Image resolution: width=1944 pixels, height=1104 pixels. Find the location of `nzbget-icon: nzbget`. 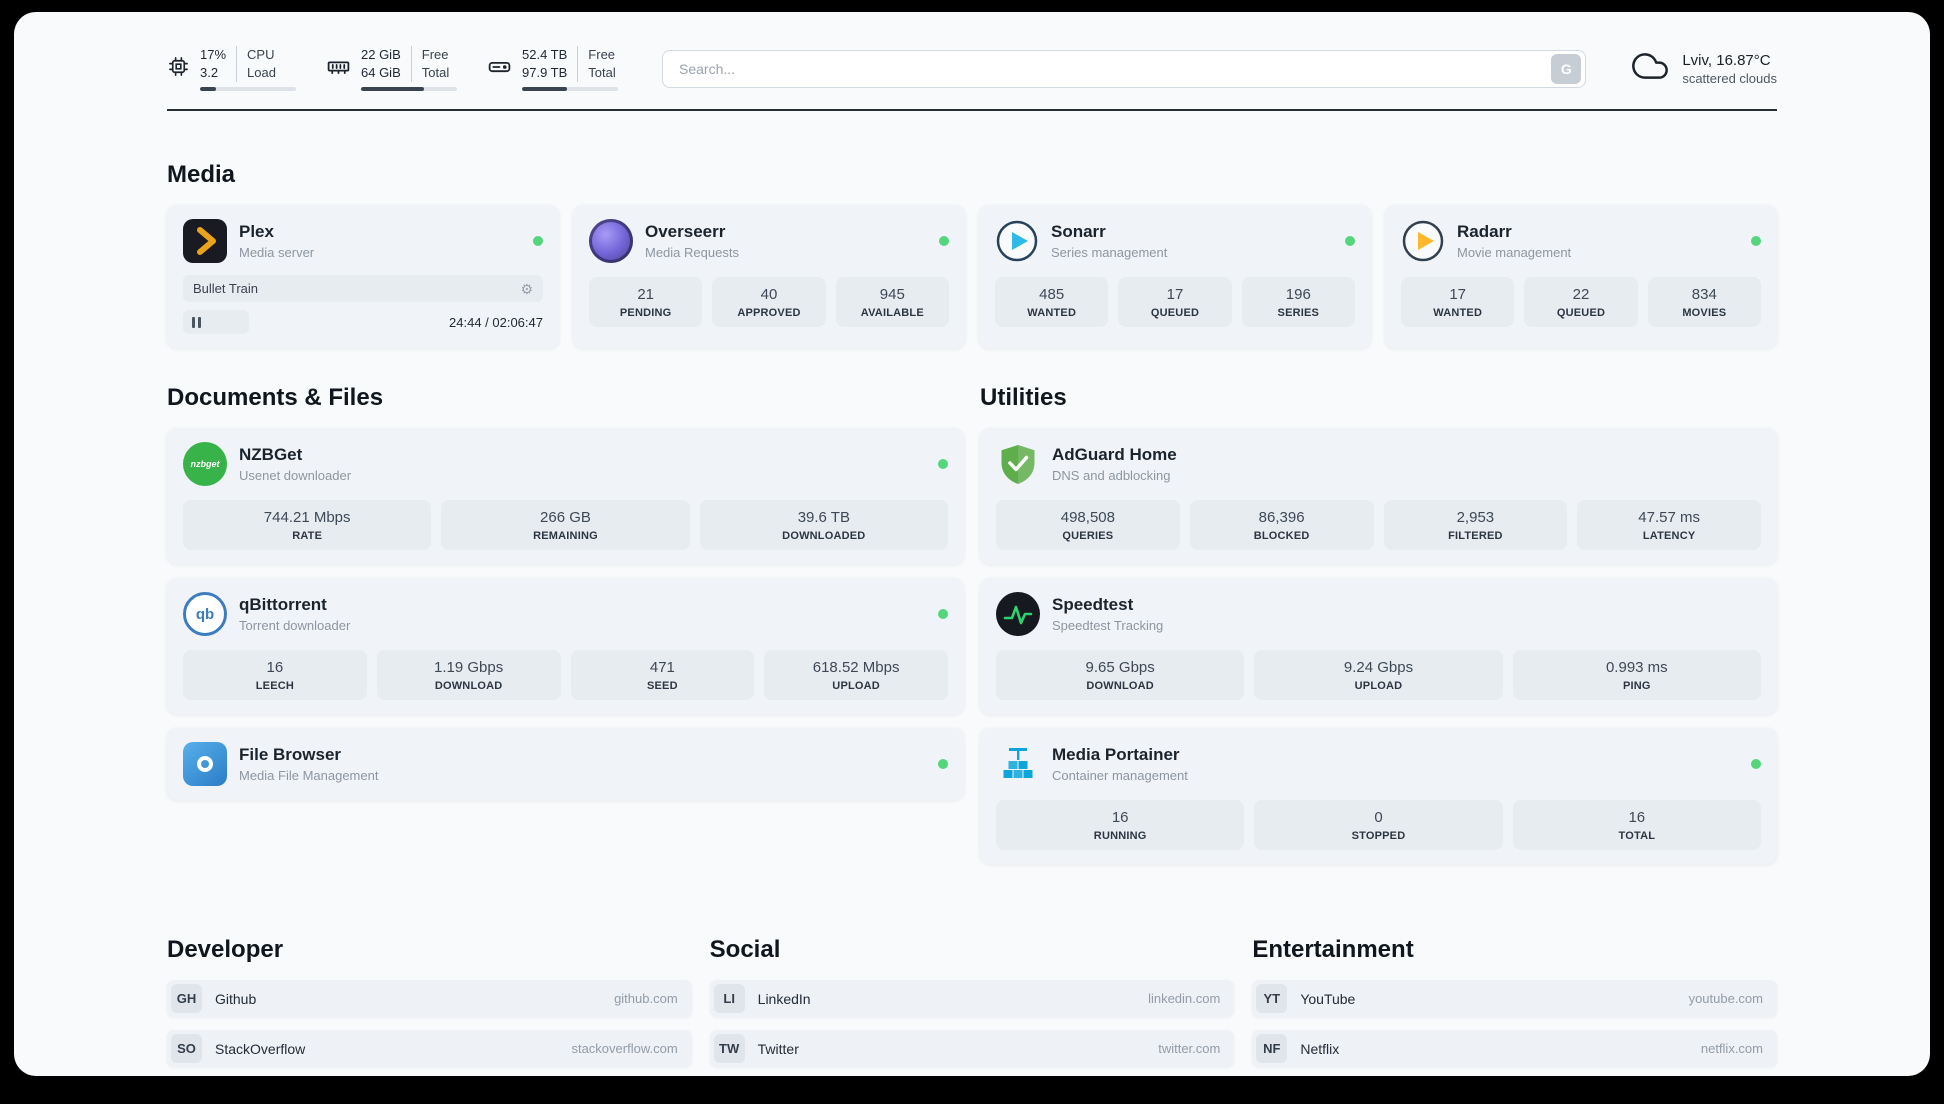

nzbget-icon: nzbget is located at coordinates (205, 464).